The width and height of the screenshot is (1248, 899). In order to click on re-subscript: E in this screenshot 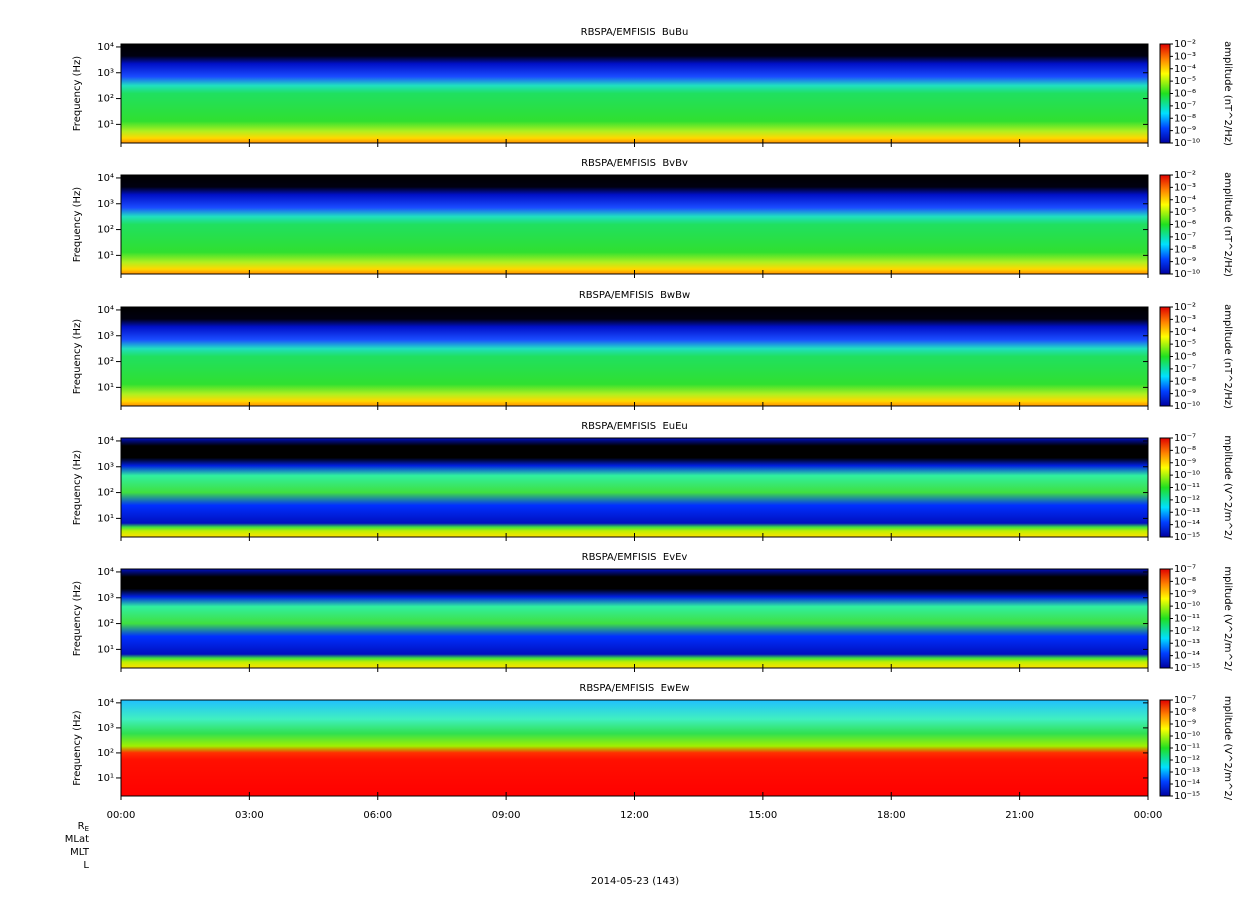, I will do `click(87, 829)`.